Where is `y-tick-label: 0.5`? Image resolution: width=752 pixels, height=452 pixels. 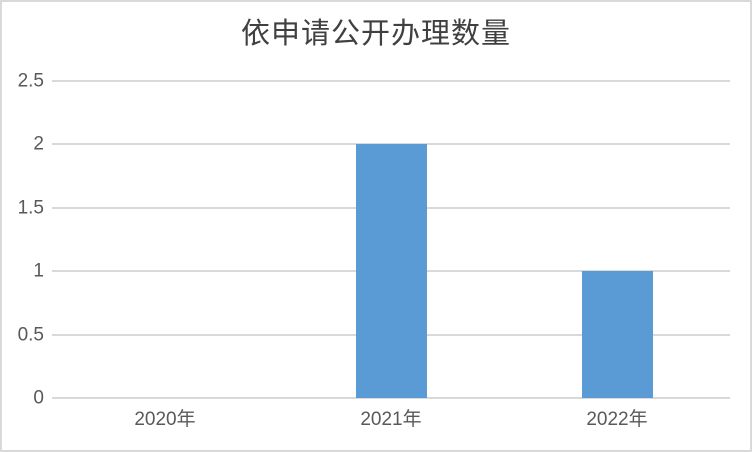 y-tick-label: 0.5 is located at coordinates (30, 335).